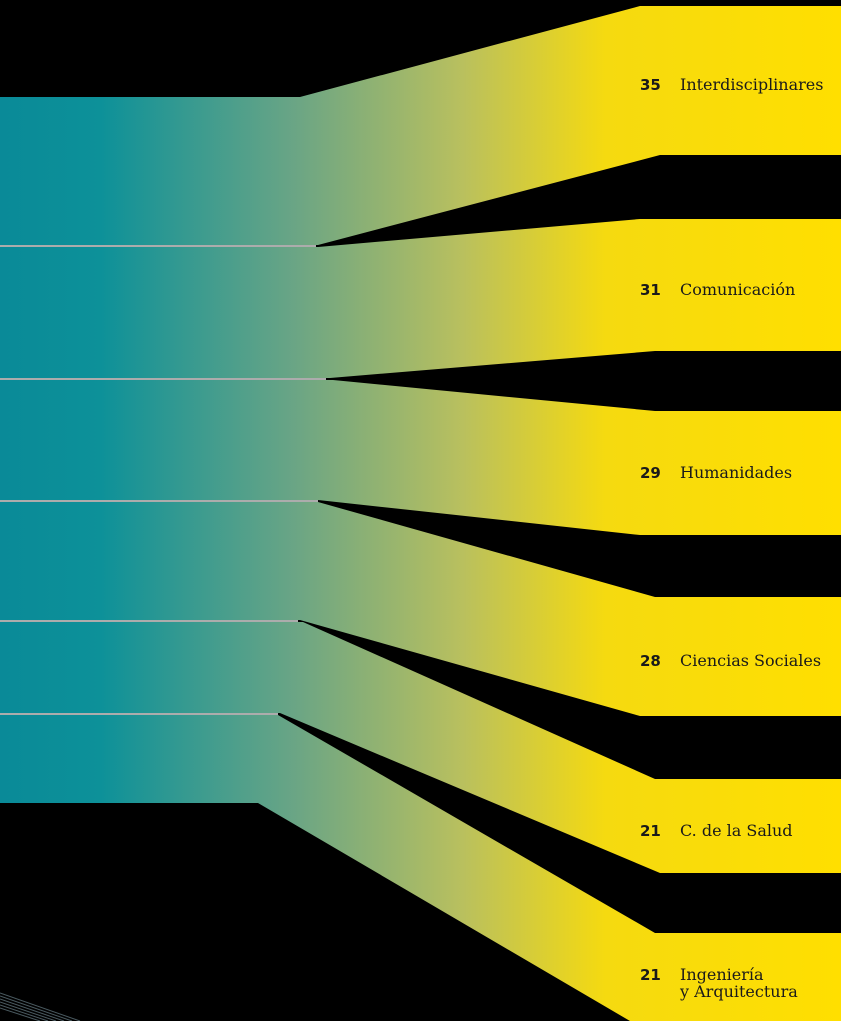 The height and width of the screenshot is (1021, 841). I want to click on label-interdisciplinares: 35 Interdisciplinares, so click(731, 84).